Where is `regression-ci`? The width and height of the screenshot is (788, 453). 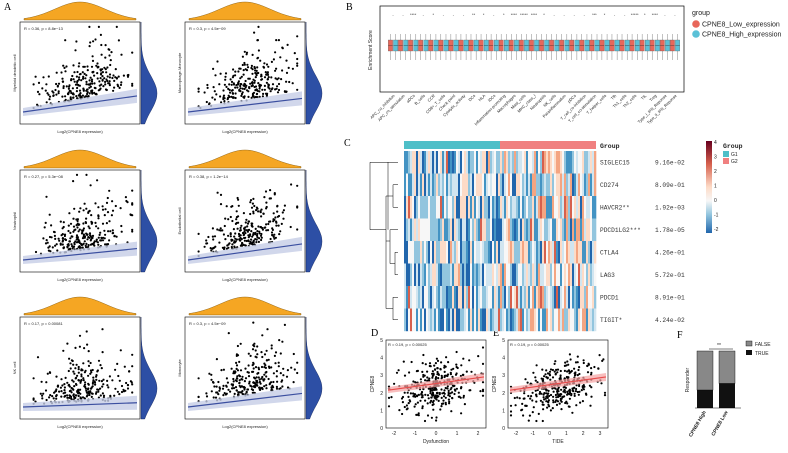
regression-ci is located at coordinates (80, 252).